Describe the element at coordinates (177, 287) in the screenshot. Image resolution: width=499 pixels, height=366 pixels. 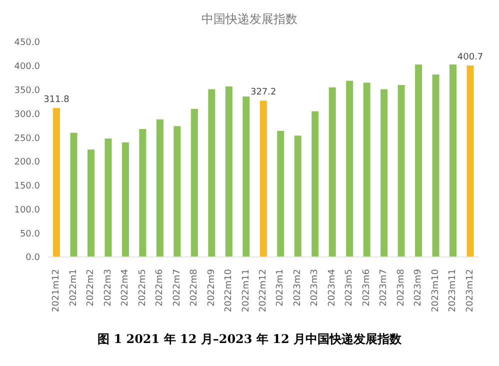
I see `x-tick-label: 2022m7` at that location.